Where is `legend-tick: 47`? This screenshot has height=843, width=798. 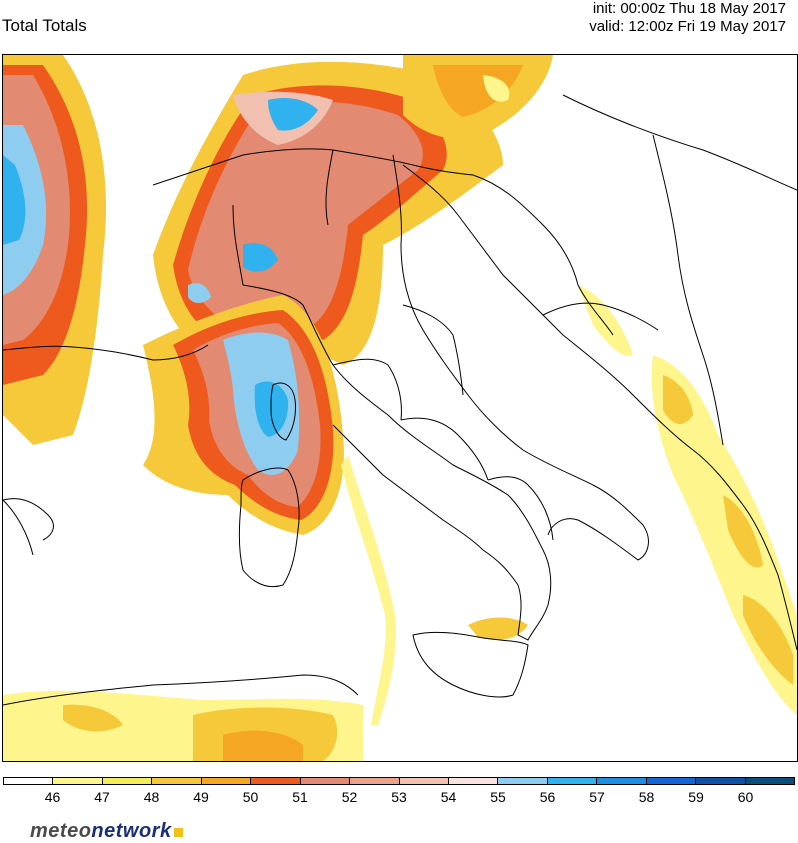
legend-tick: 47 is located at coordinates (102, 797).